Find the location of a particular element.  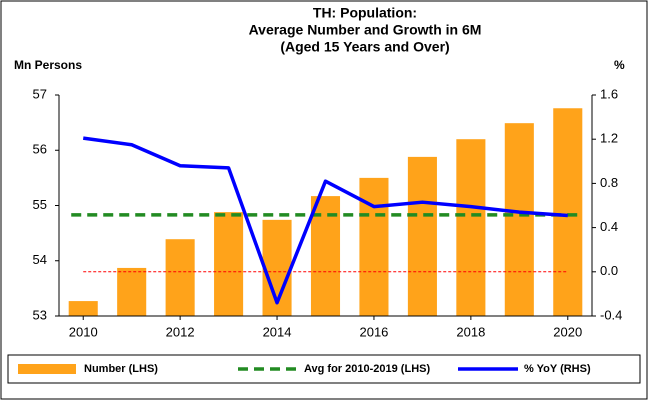

x-tick-label: 2012 is located at coordinates (180, 331).